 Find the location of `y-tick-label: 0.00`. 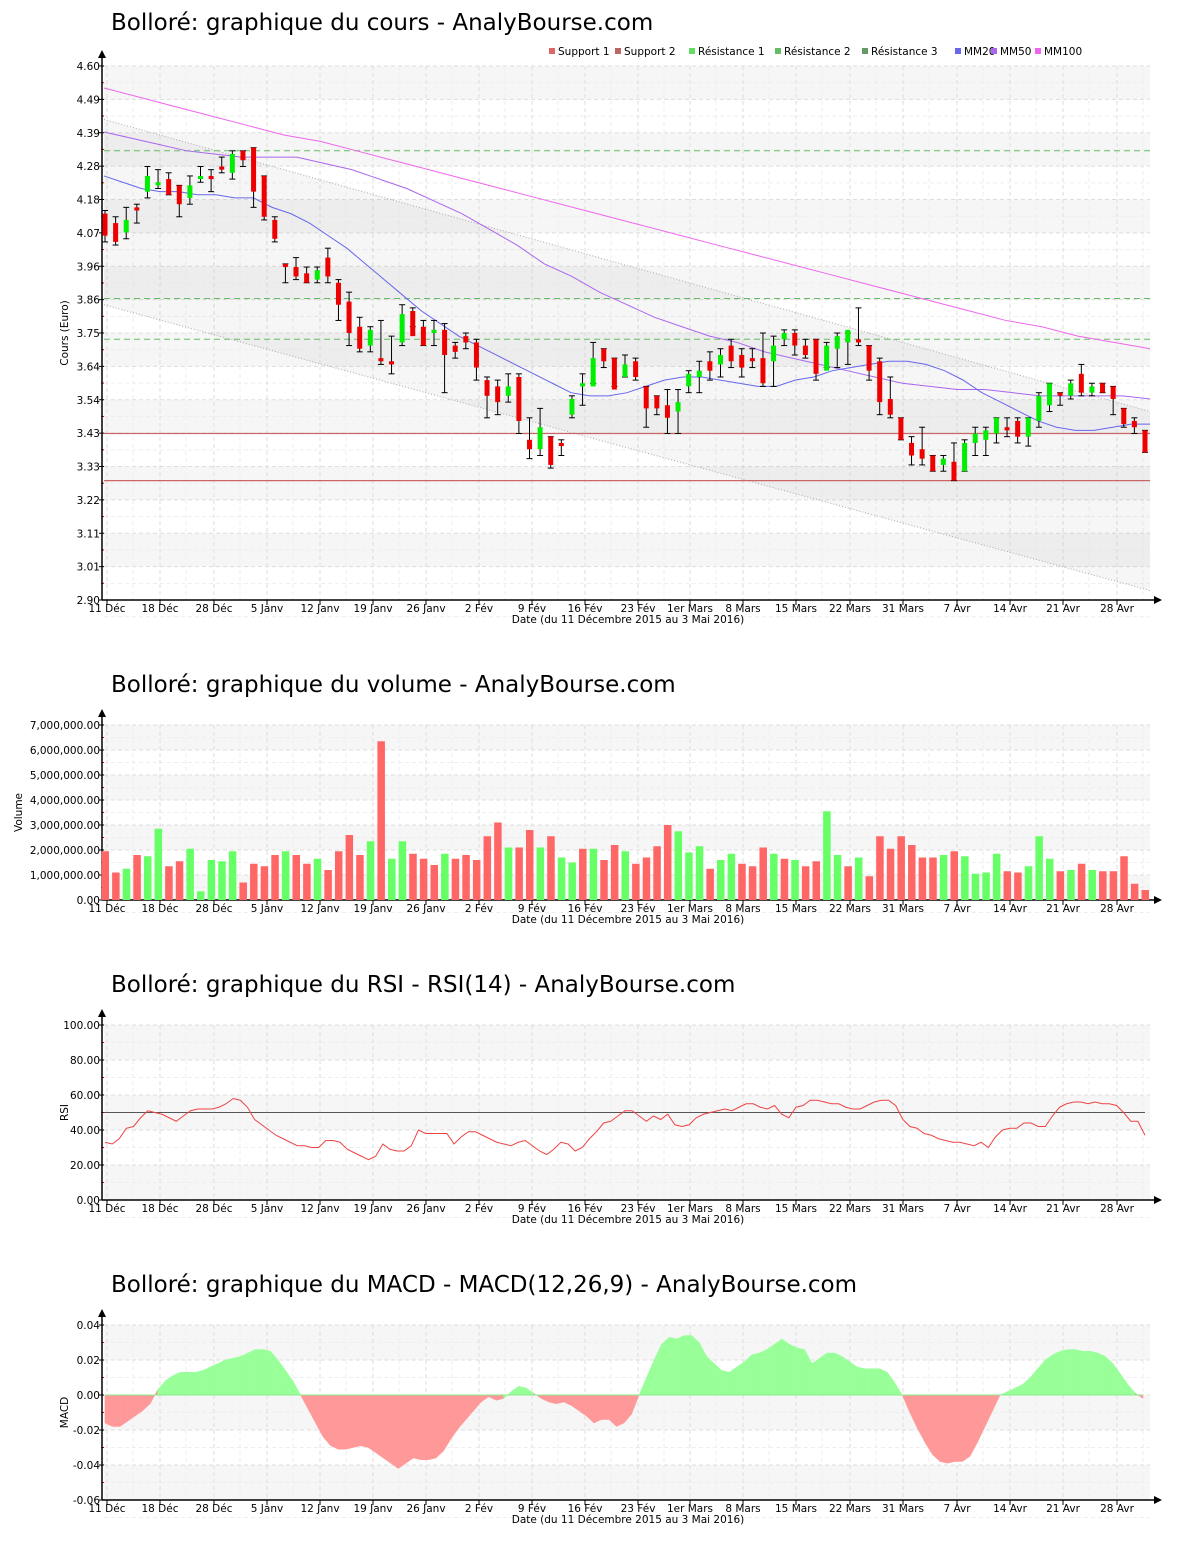

y-tick-label: 0.00 is located at coordinates (88, 1396).